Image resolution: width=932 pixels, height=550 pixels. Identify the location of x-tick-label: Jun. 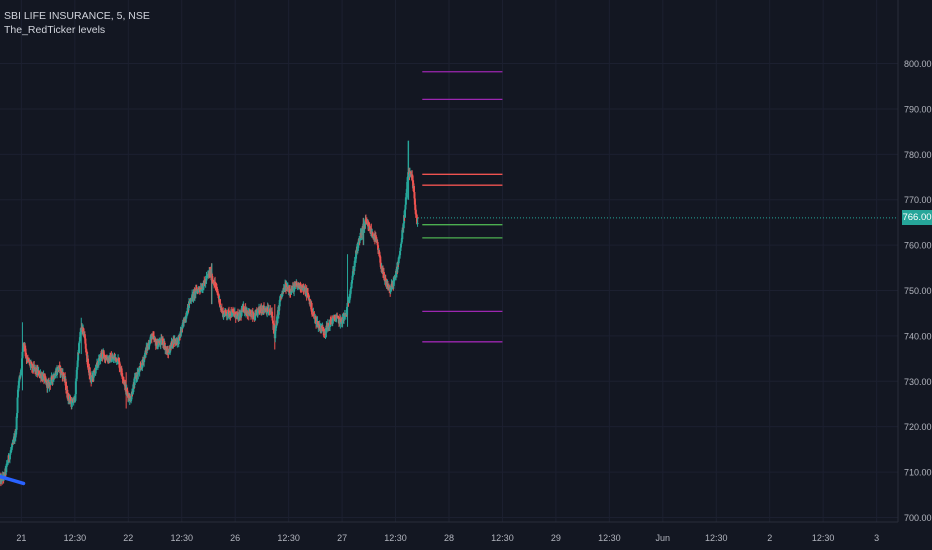
(663, 538).